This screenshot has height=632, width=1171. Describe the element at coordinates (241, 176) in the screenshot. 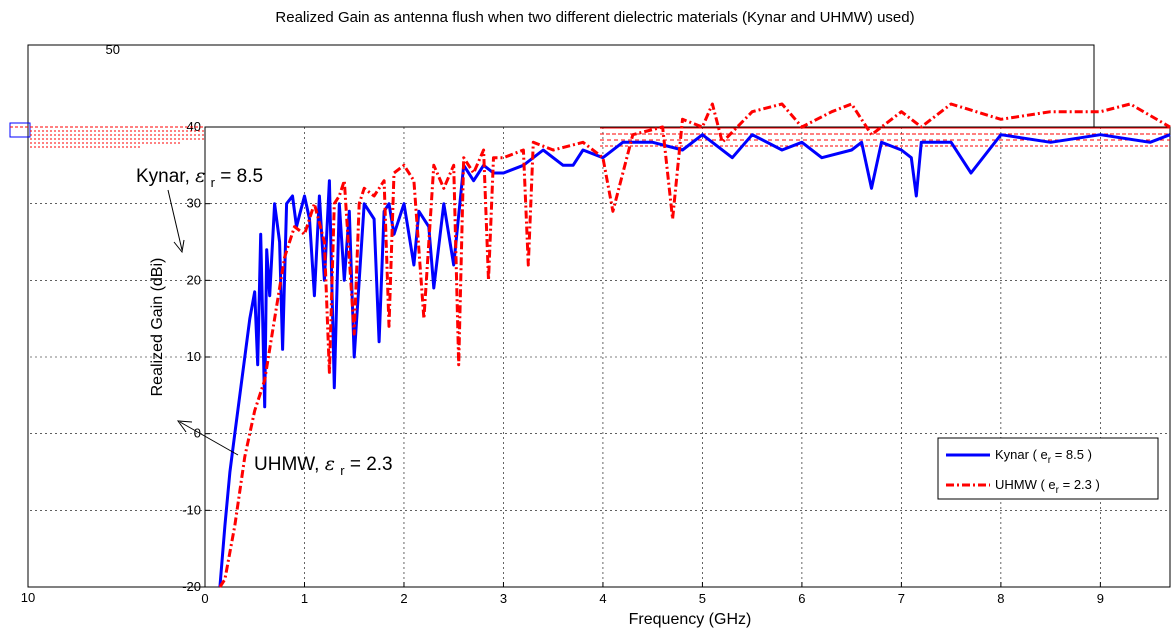

I see `annotation-kynar-value: = 8.5` at that location.